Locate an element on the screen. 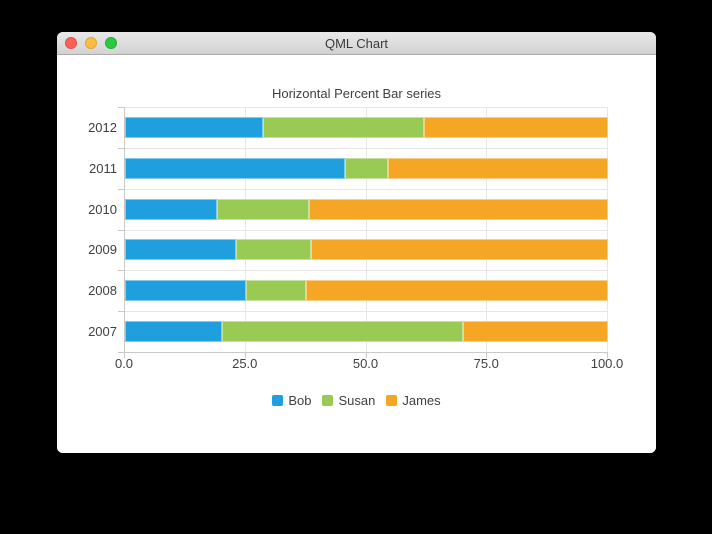 The width and height of the screenshot is (712, 534). category-label: 2012 is located at coordinates (102, 127).